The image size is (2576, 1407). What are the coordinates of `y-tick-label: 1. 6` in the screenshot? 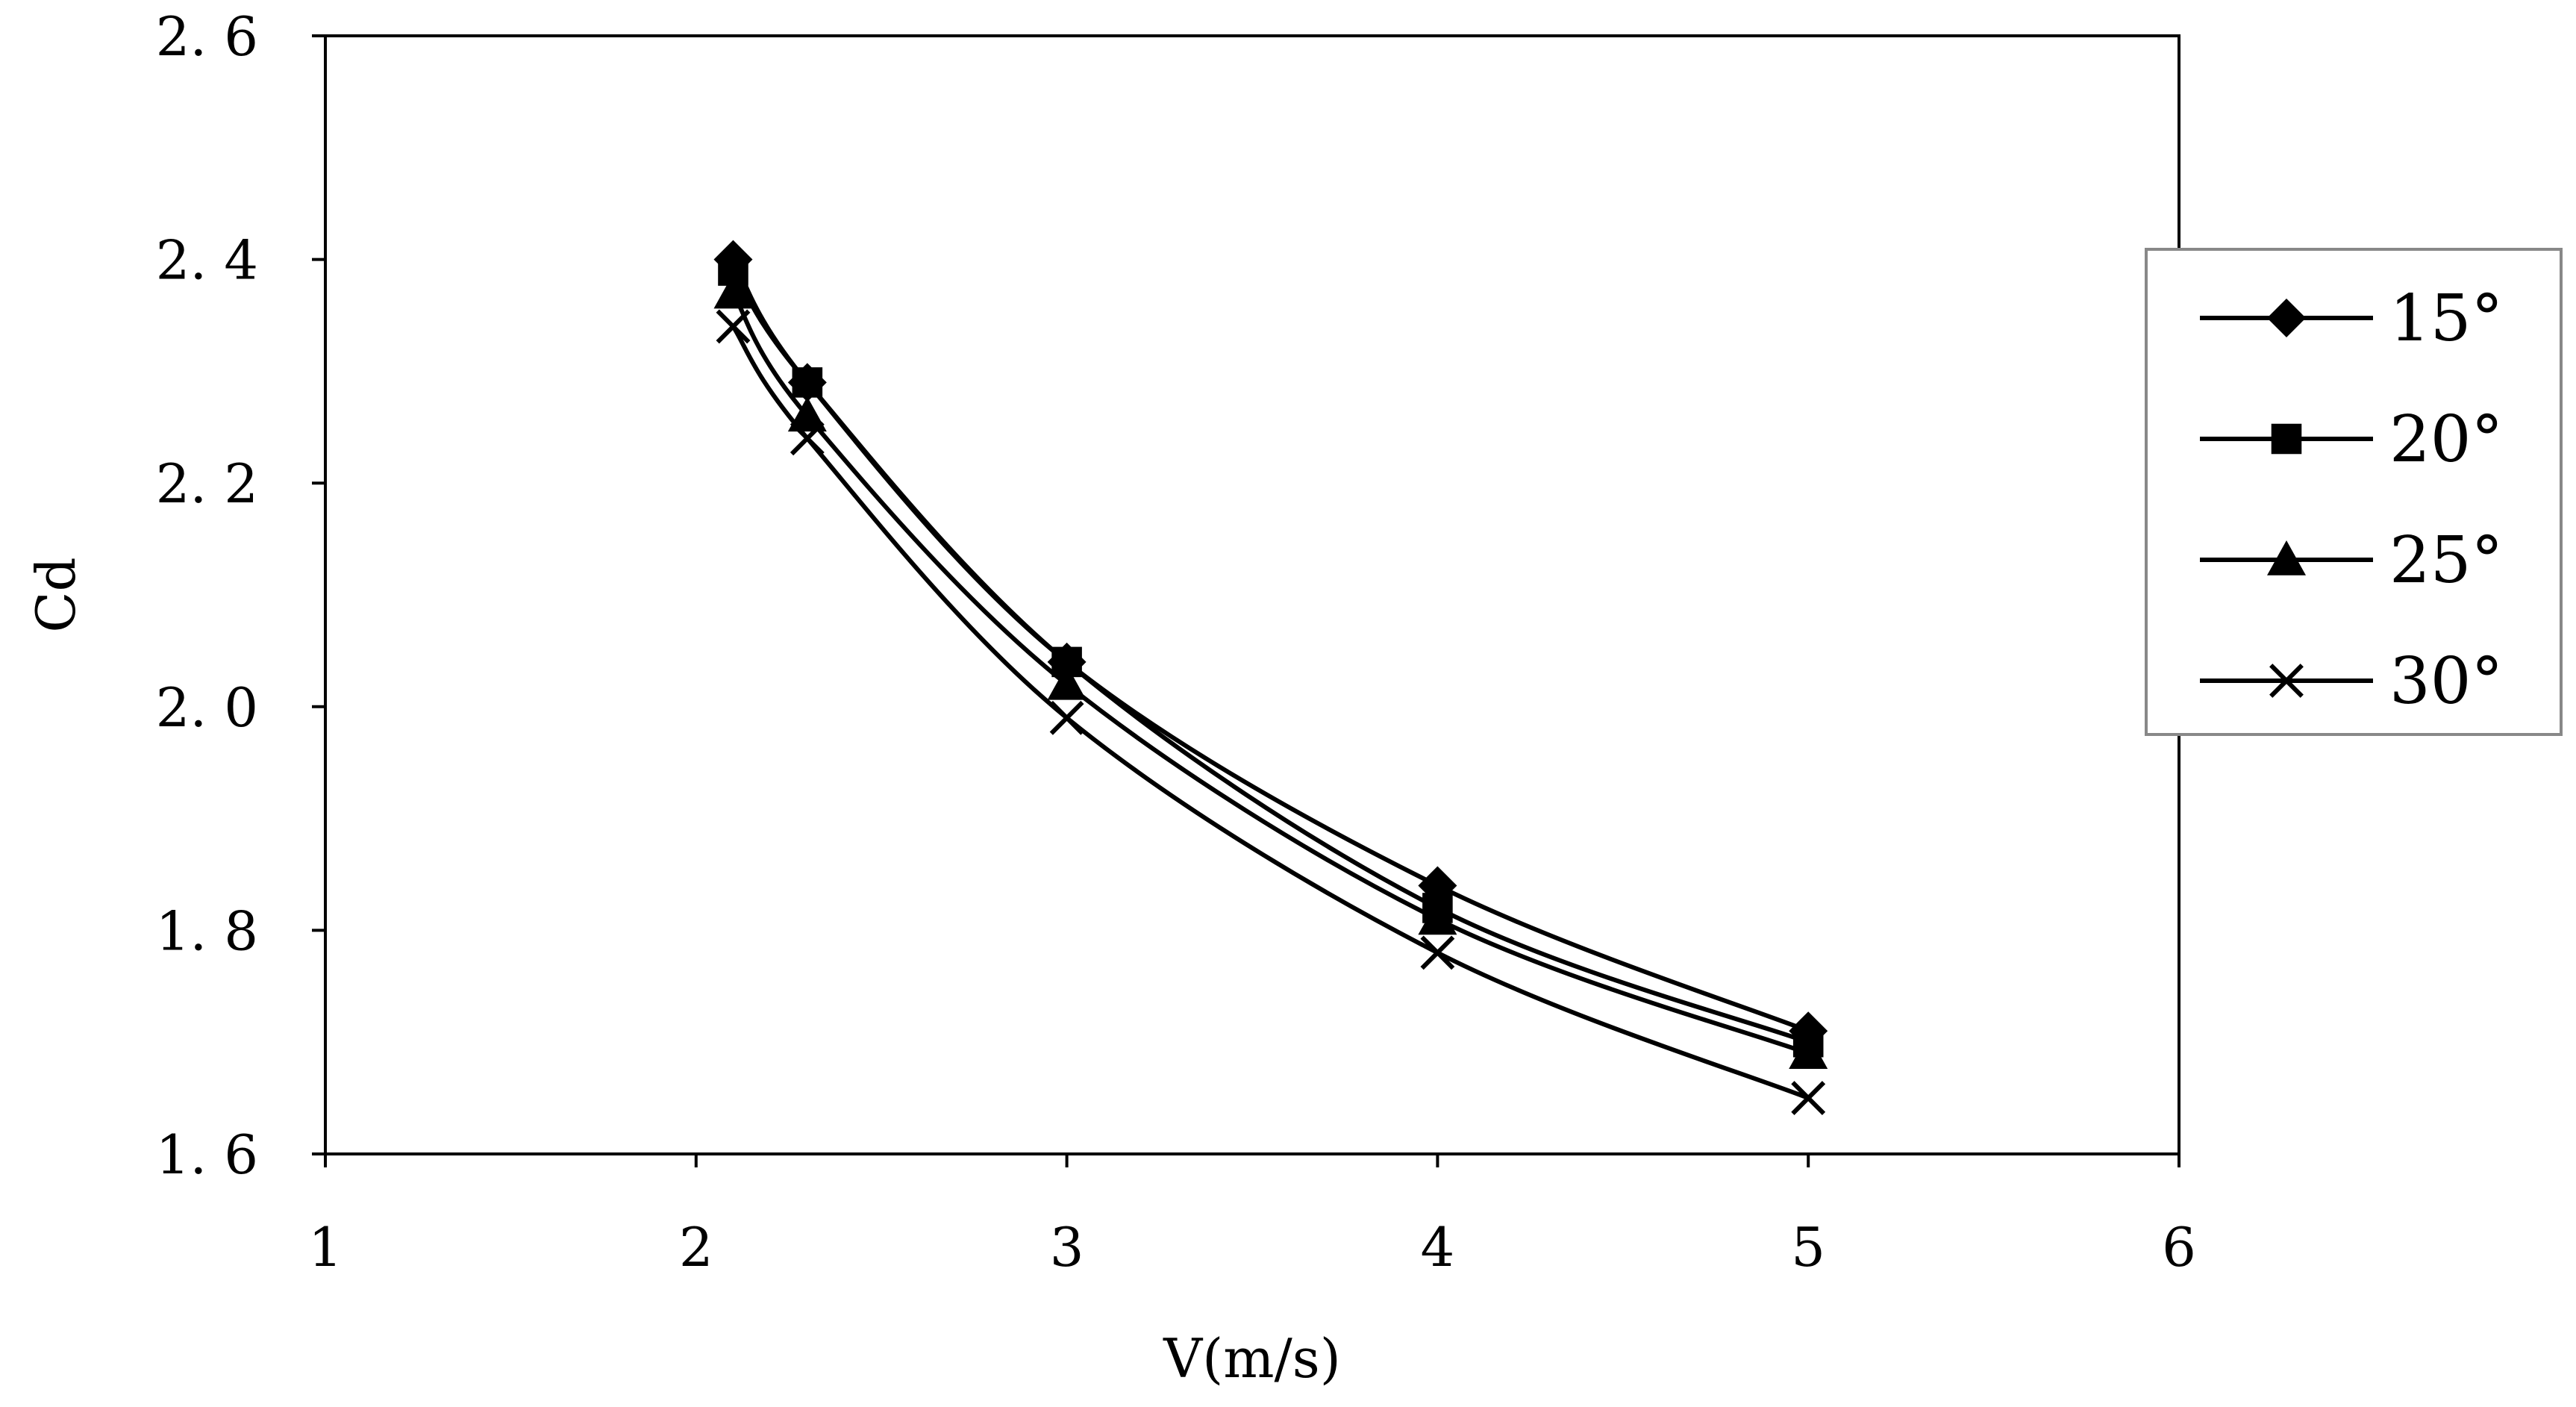 It's located at (207, 1154).